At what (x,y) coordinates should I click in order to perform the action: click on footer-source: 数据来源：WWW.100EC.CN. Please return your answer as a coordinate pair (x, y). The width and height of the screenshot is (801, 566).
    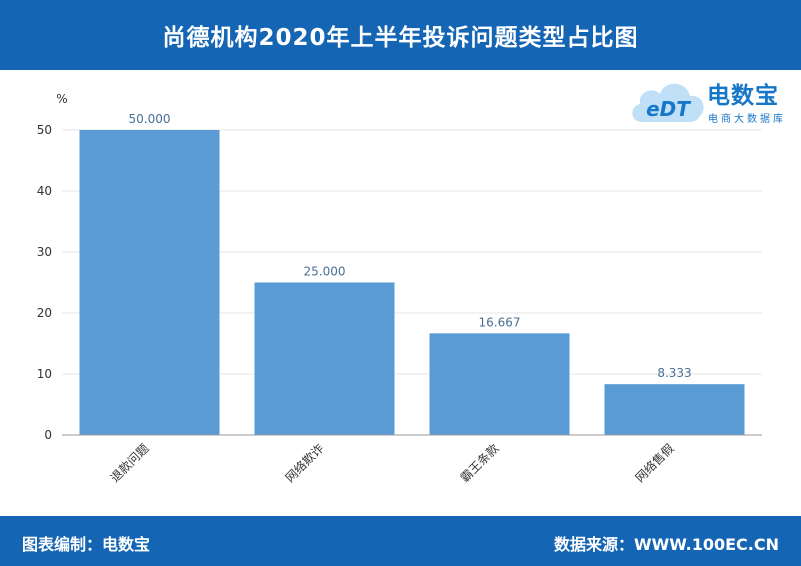
    Looking at the image, I should click on (666, 544).